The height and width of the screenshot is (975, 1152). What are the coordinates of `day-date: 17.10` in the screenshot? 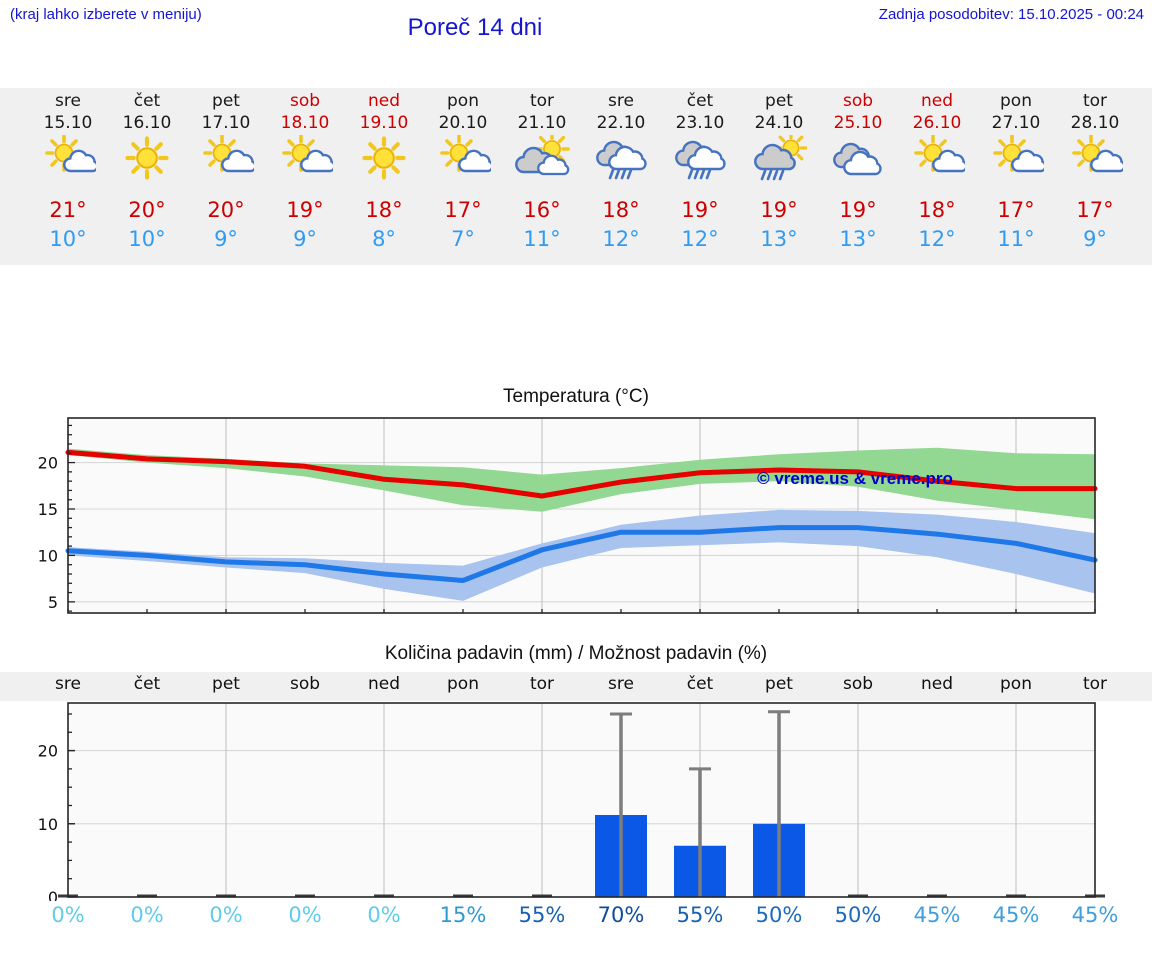 It's located at (226, 123).